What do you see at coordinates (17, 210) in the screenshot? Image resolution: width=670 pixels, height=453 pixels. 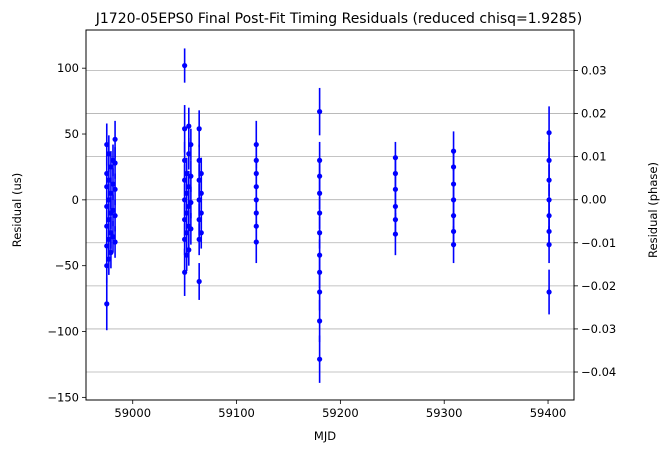 I see `y-axis-label: Residual (us)` at bounding box center [17, 210].